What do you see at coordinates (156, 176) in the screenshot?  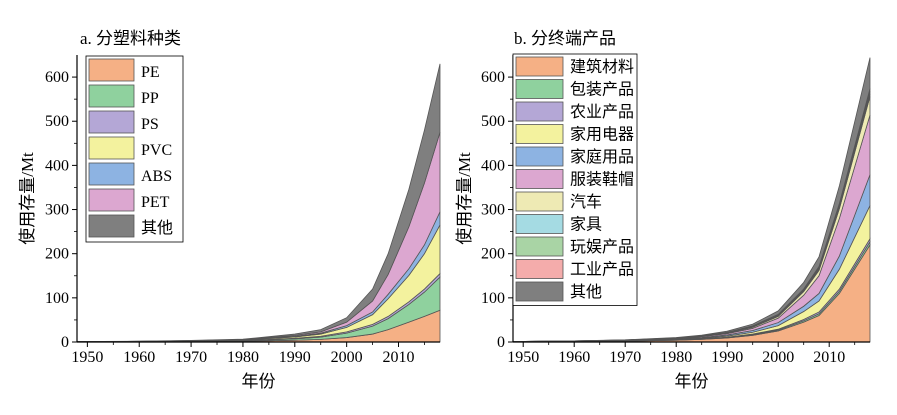 I see `panel-a-legend-label: ABS` at bounding box center [156, 176].